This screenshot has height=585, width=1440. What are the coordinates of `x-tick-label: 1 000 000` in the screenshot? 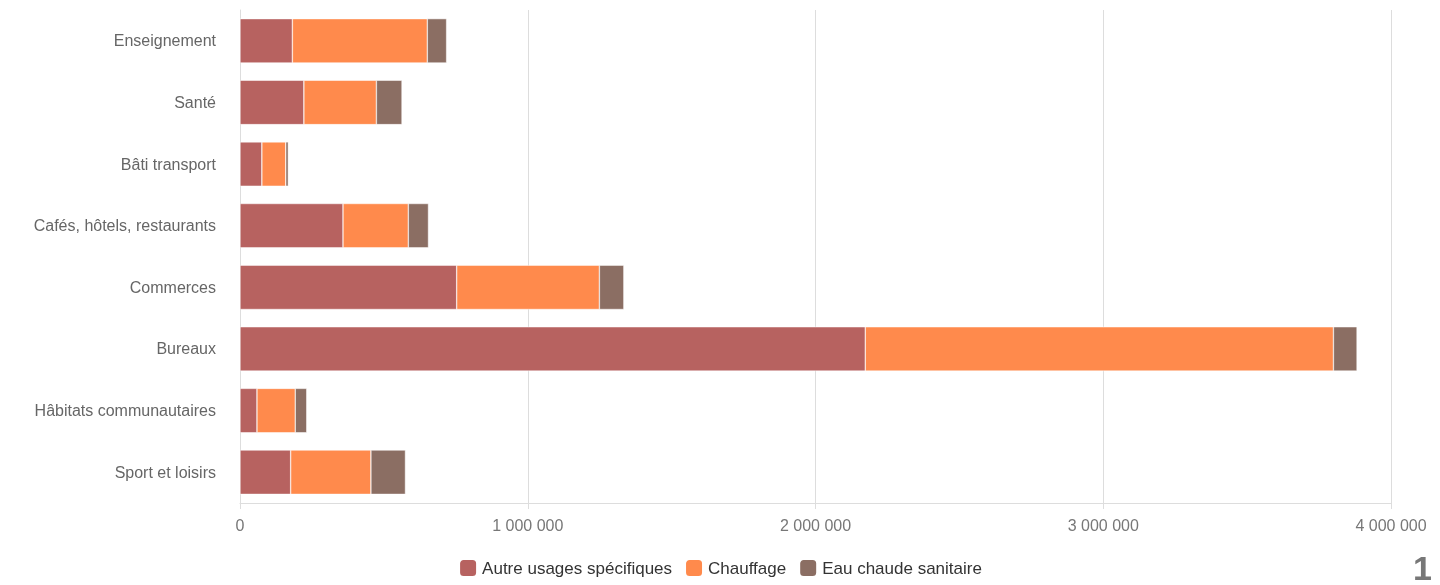 It's located at (528, 525).